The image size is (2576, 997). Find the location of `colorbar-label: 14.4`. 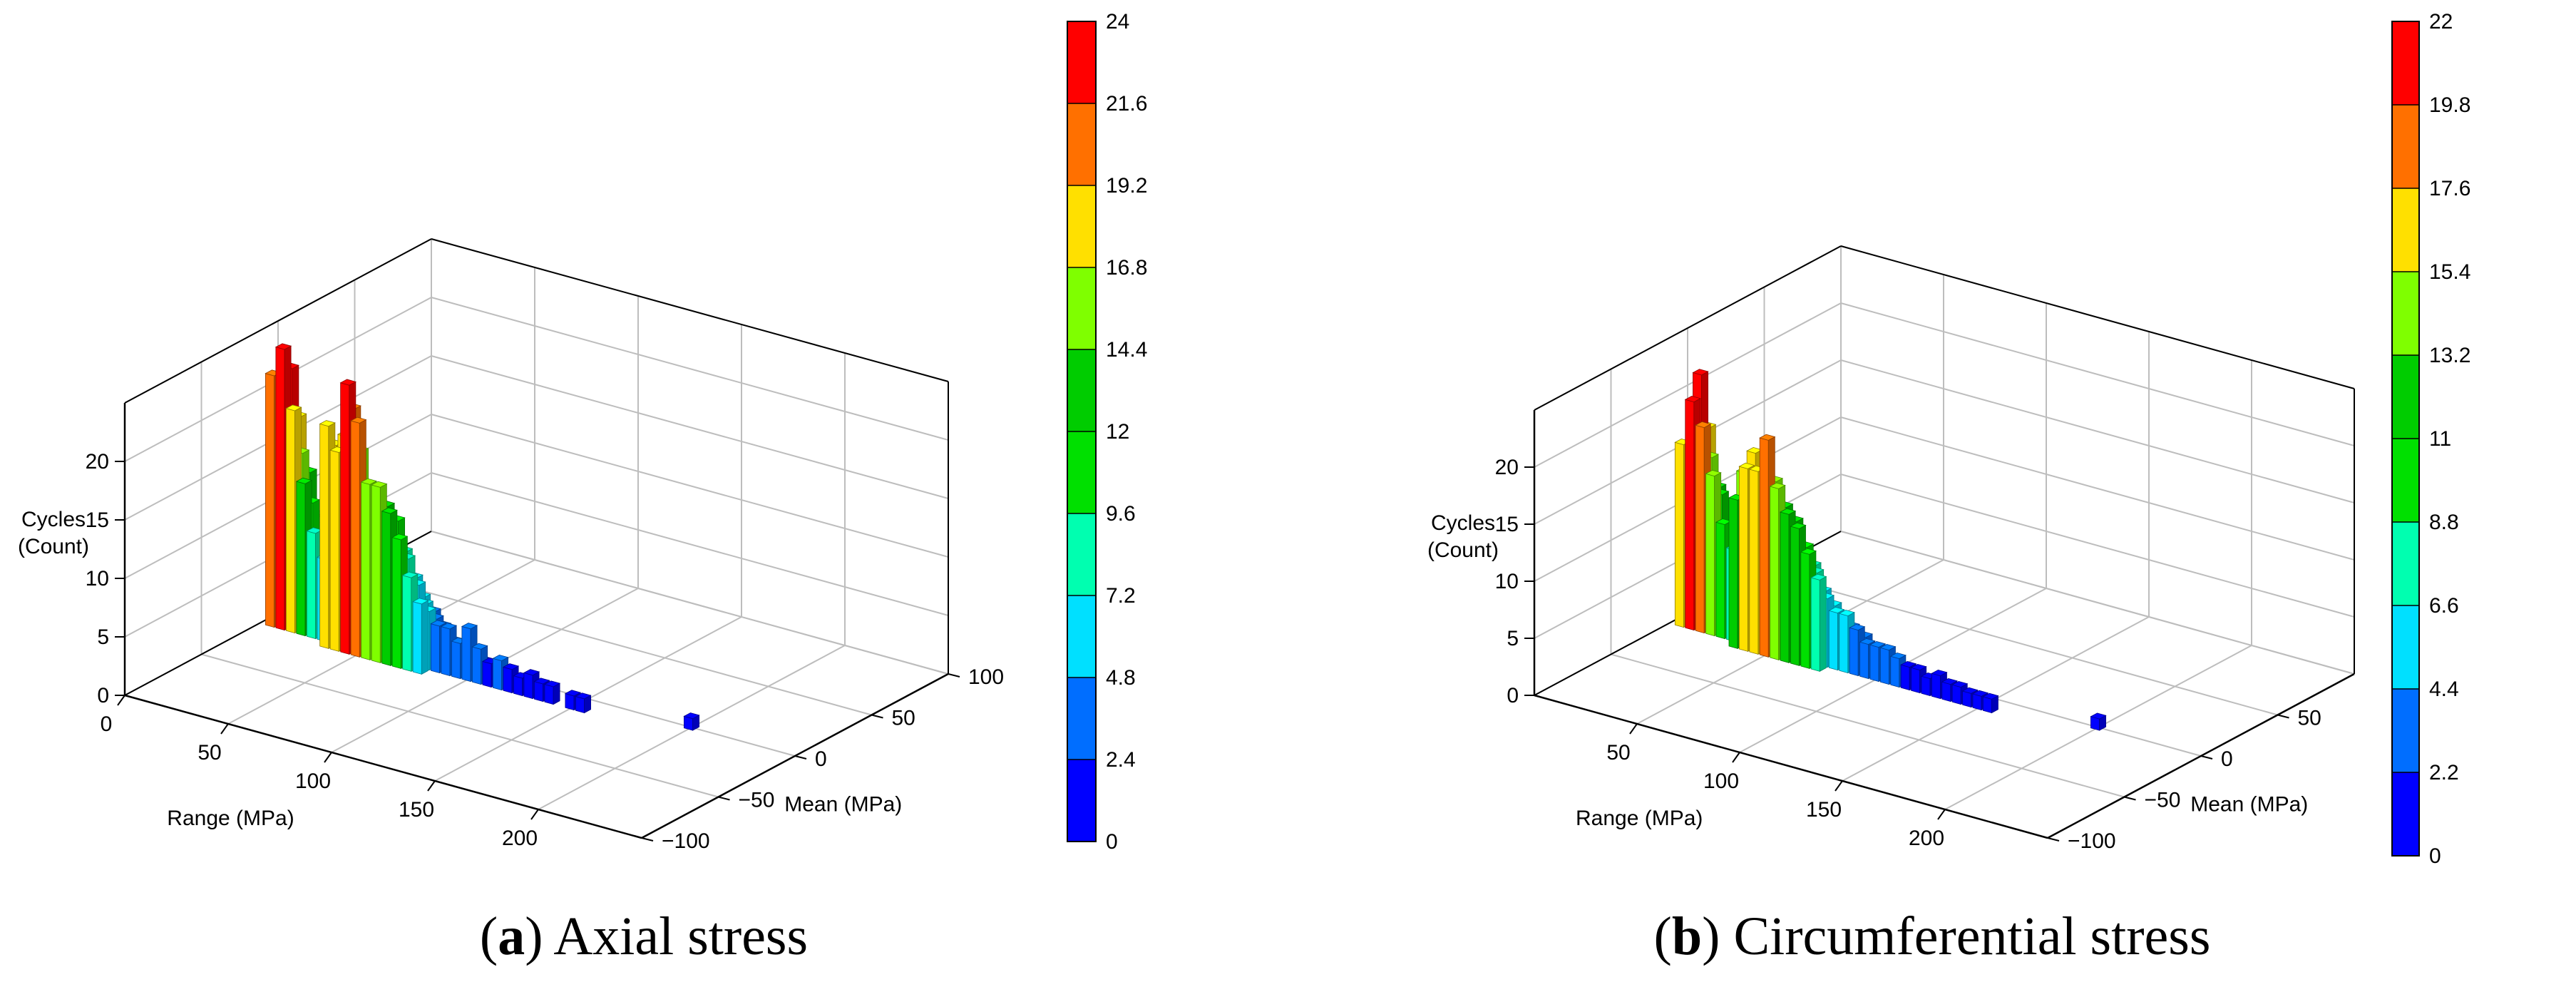

colorbar-label: 14.4 is located at coordinates (1126, 350).